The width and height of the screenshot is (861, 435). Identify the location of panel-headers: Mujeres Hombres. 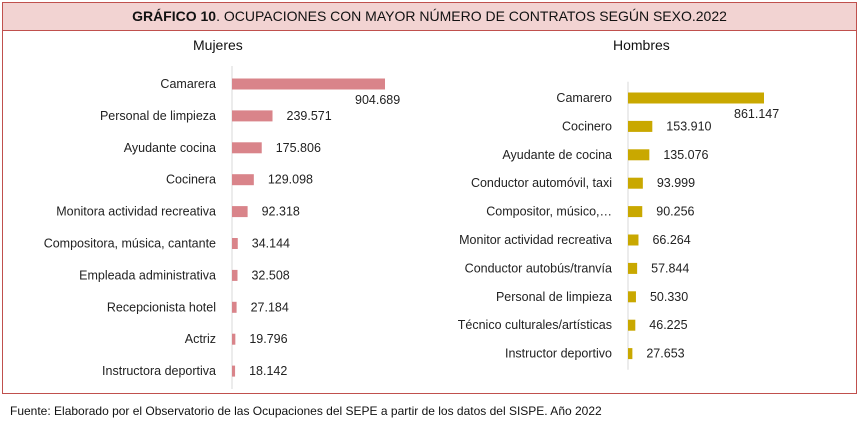
(429, 46).